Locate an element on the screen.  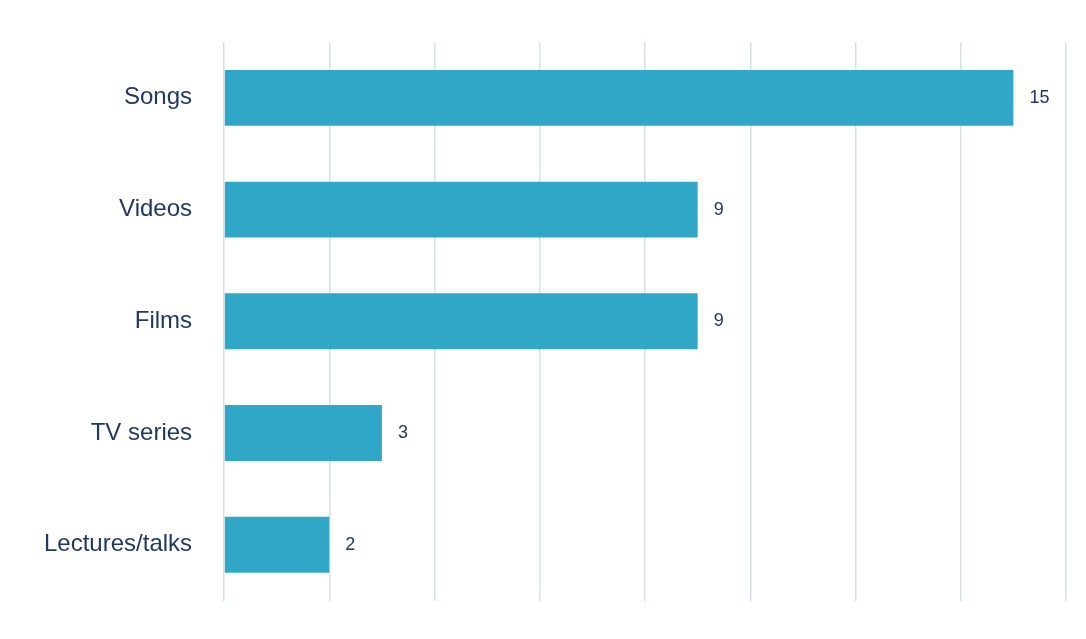
y-tick-label: Videos is located at coordinates (156, 208).